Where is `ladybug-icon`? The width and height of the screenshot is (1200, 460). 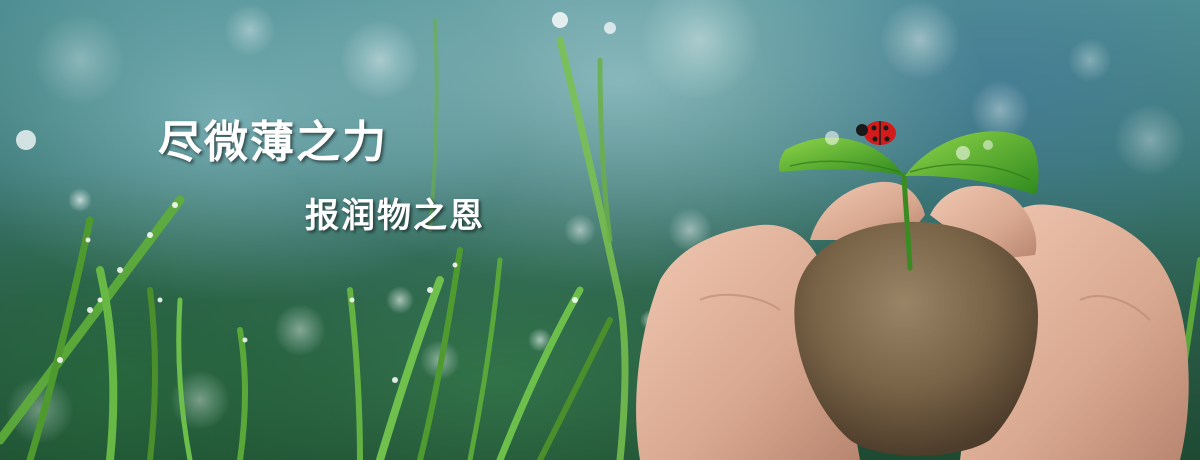 ladybug-icon is located at coordinates (876, 133).